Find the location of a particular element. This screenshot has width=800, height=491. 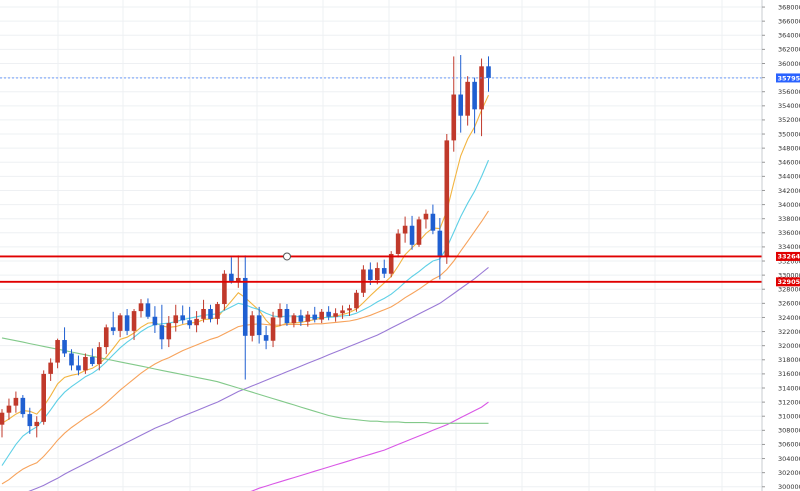

axis-tick-label: 316000 is located at coordinates (789, 374).